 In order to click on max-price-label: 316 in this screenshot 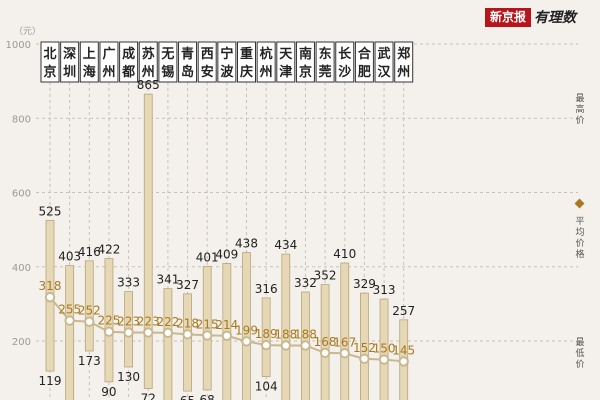, I will do `click(266, 289)`.